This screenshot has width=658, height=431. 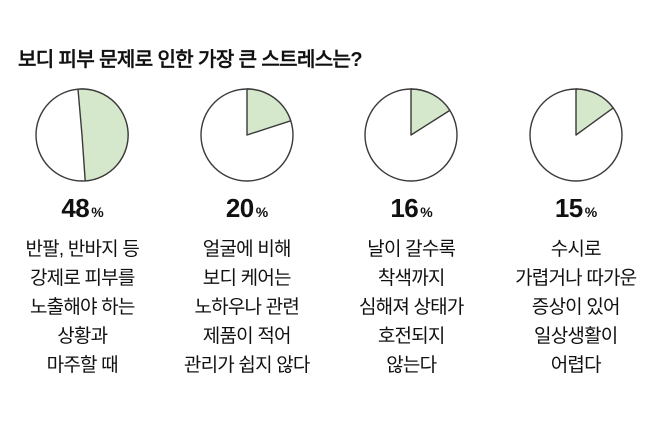 I want to click on pie-description-4: 수시로 가렵거나 따가운 증상이 있어 일상생활이 어렵다, so click(x=576, y=307).